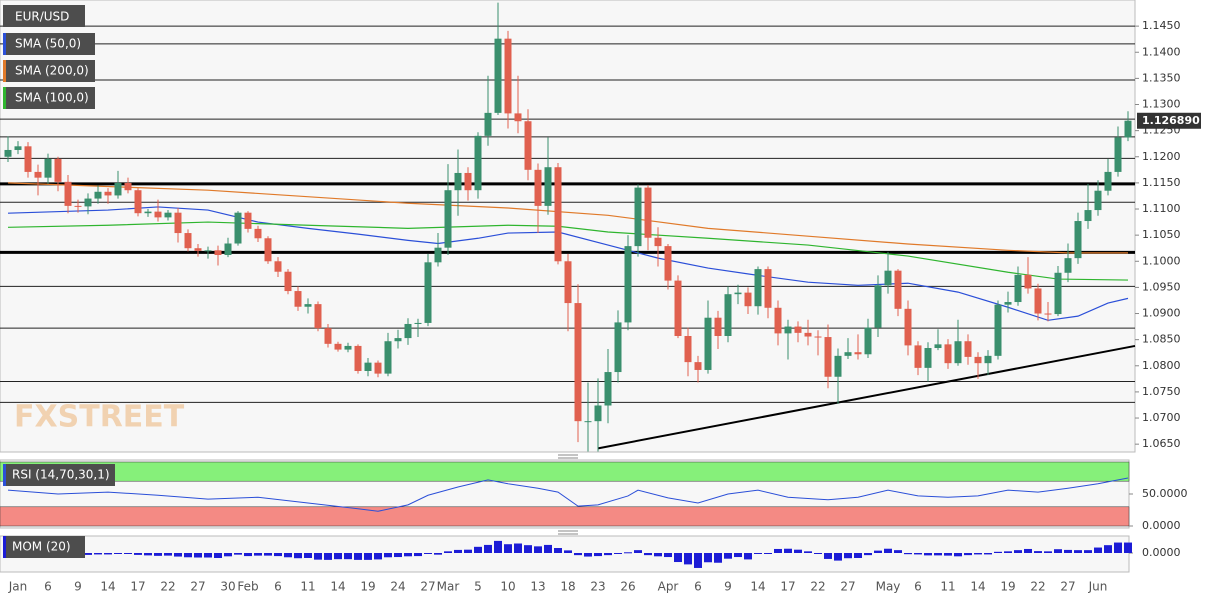 The width and height of the screenshot is (1214, 599). I want to click on y-tick-label: 1.0650, so click(1161, 443).